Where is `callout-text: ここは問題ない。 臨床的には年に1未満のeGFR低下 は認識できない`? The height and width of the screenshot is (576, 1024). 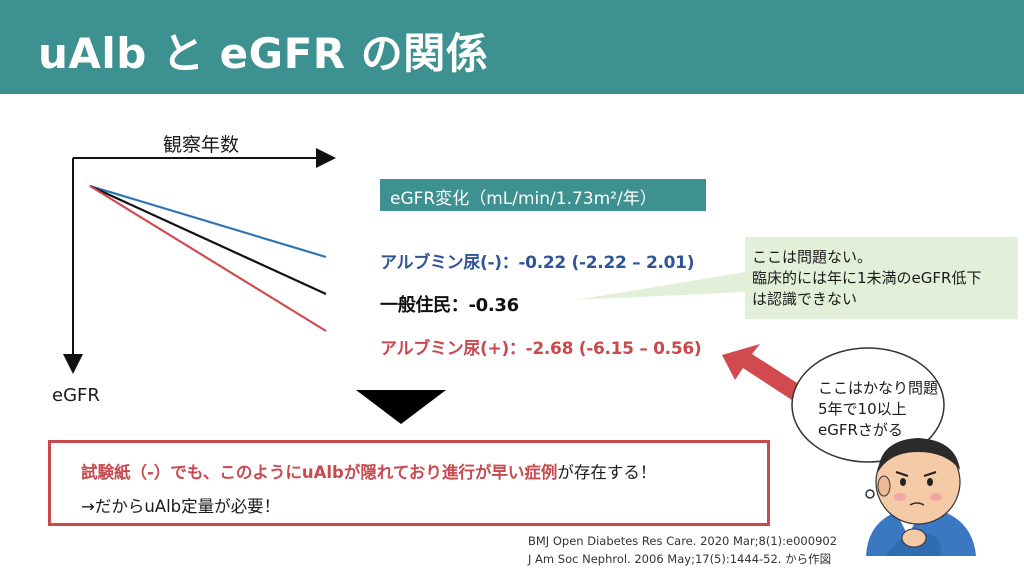
callout-text: ここは問題ない。 臨床的には年に1未満のeGFR低下 は認識できない is located at coordinates (866, 278).